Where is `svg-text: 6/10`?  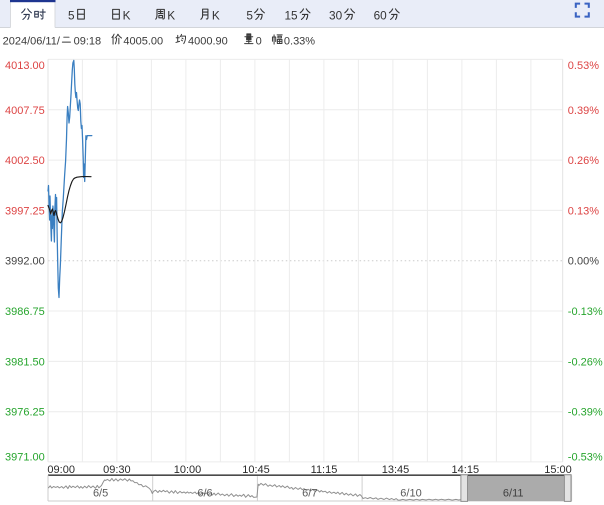
svg-text: 6/10 is located at coordinates (410, 494).